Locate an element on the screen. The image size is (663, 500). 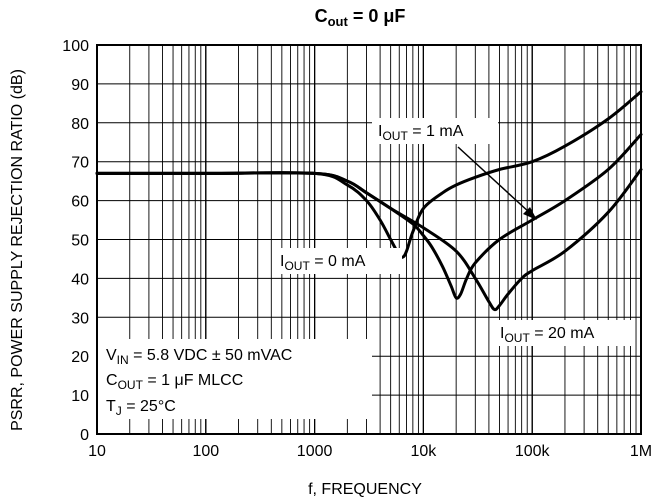
annotation-1ma-sub: OUT is located at coordinates (395, 136).